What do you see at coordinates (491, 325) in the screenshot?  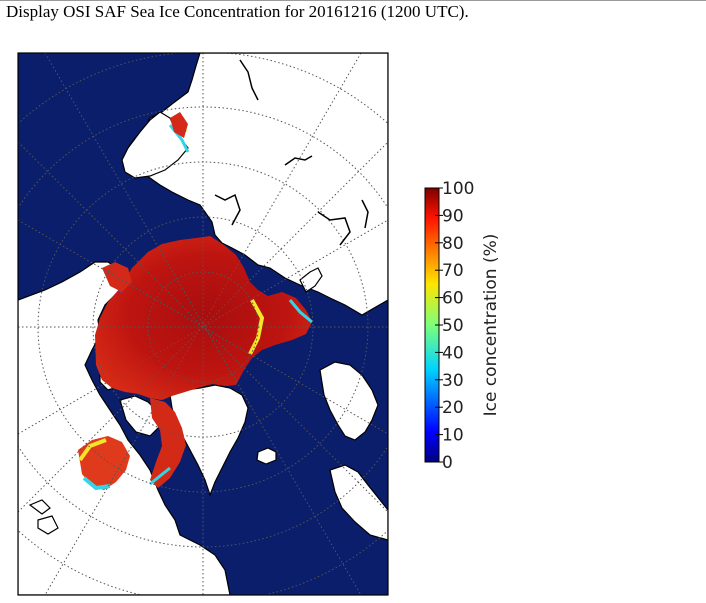 I see `colorbar-label: Ice concentration (%)` at bounding box center [491, 325].